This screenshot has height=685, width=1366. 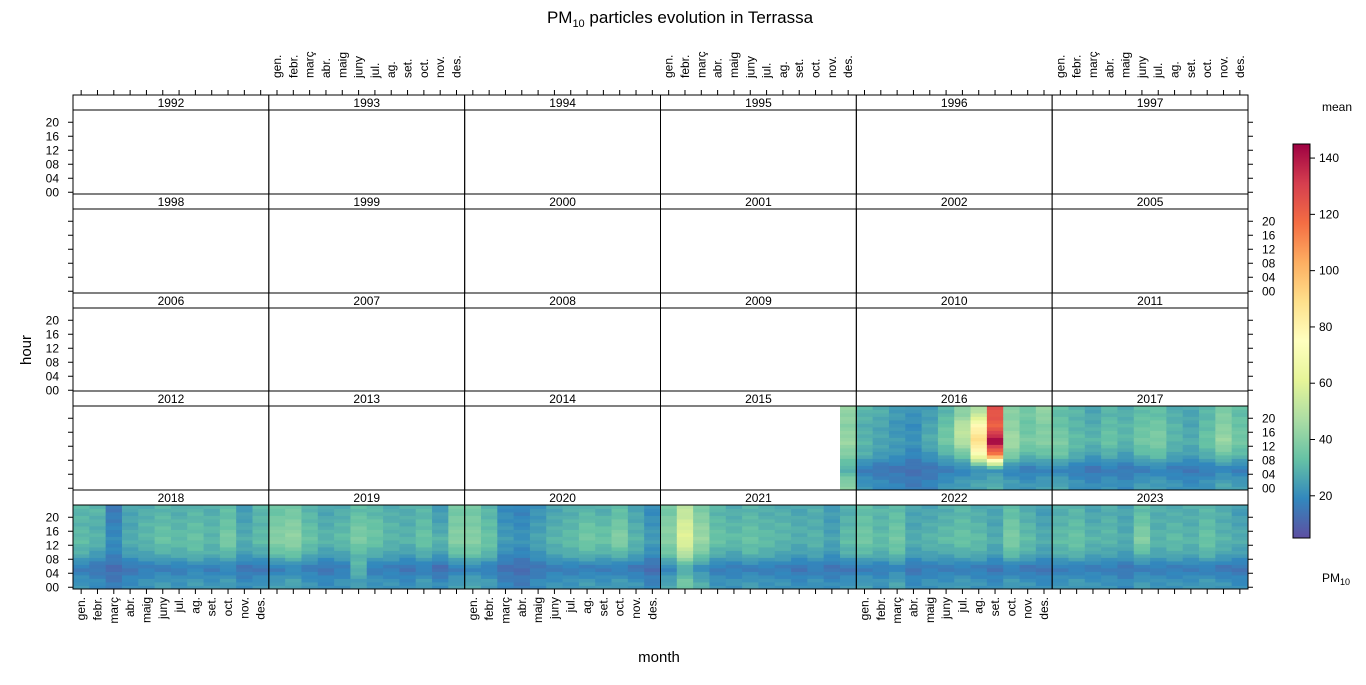 I want to click on x-tick-label-top: ag., so click(x=783, y=69).